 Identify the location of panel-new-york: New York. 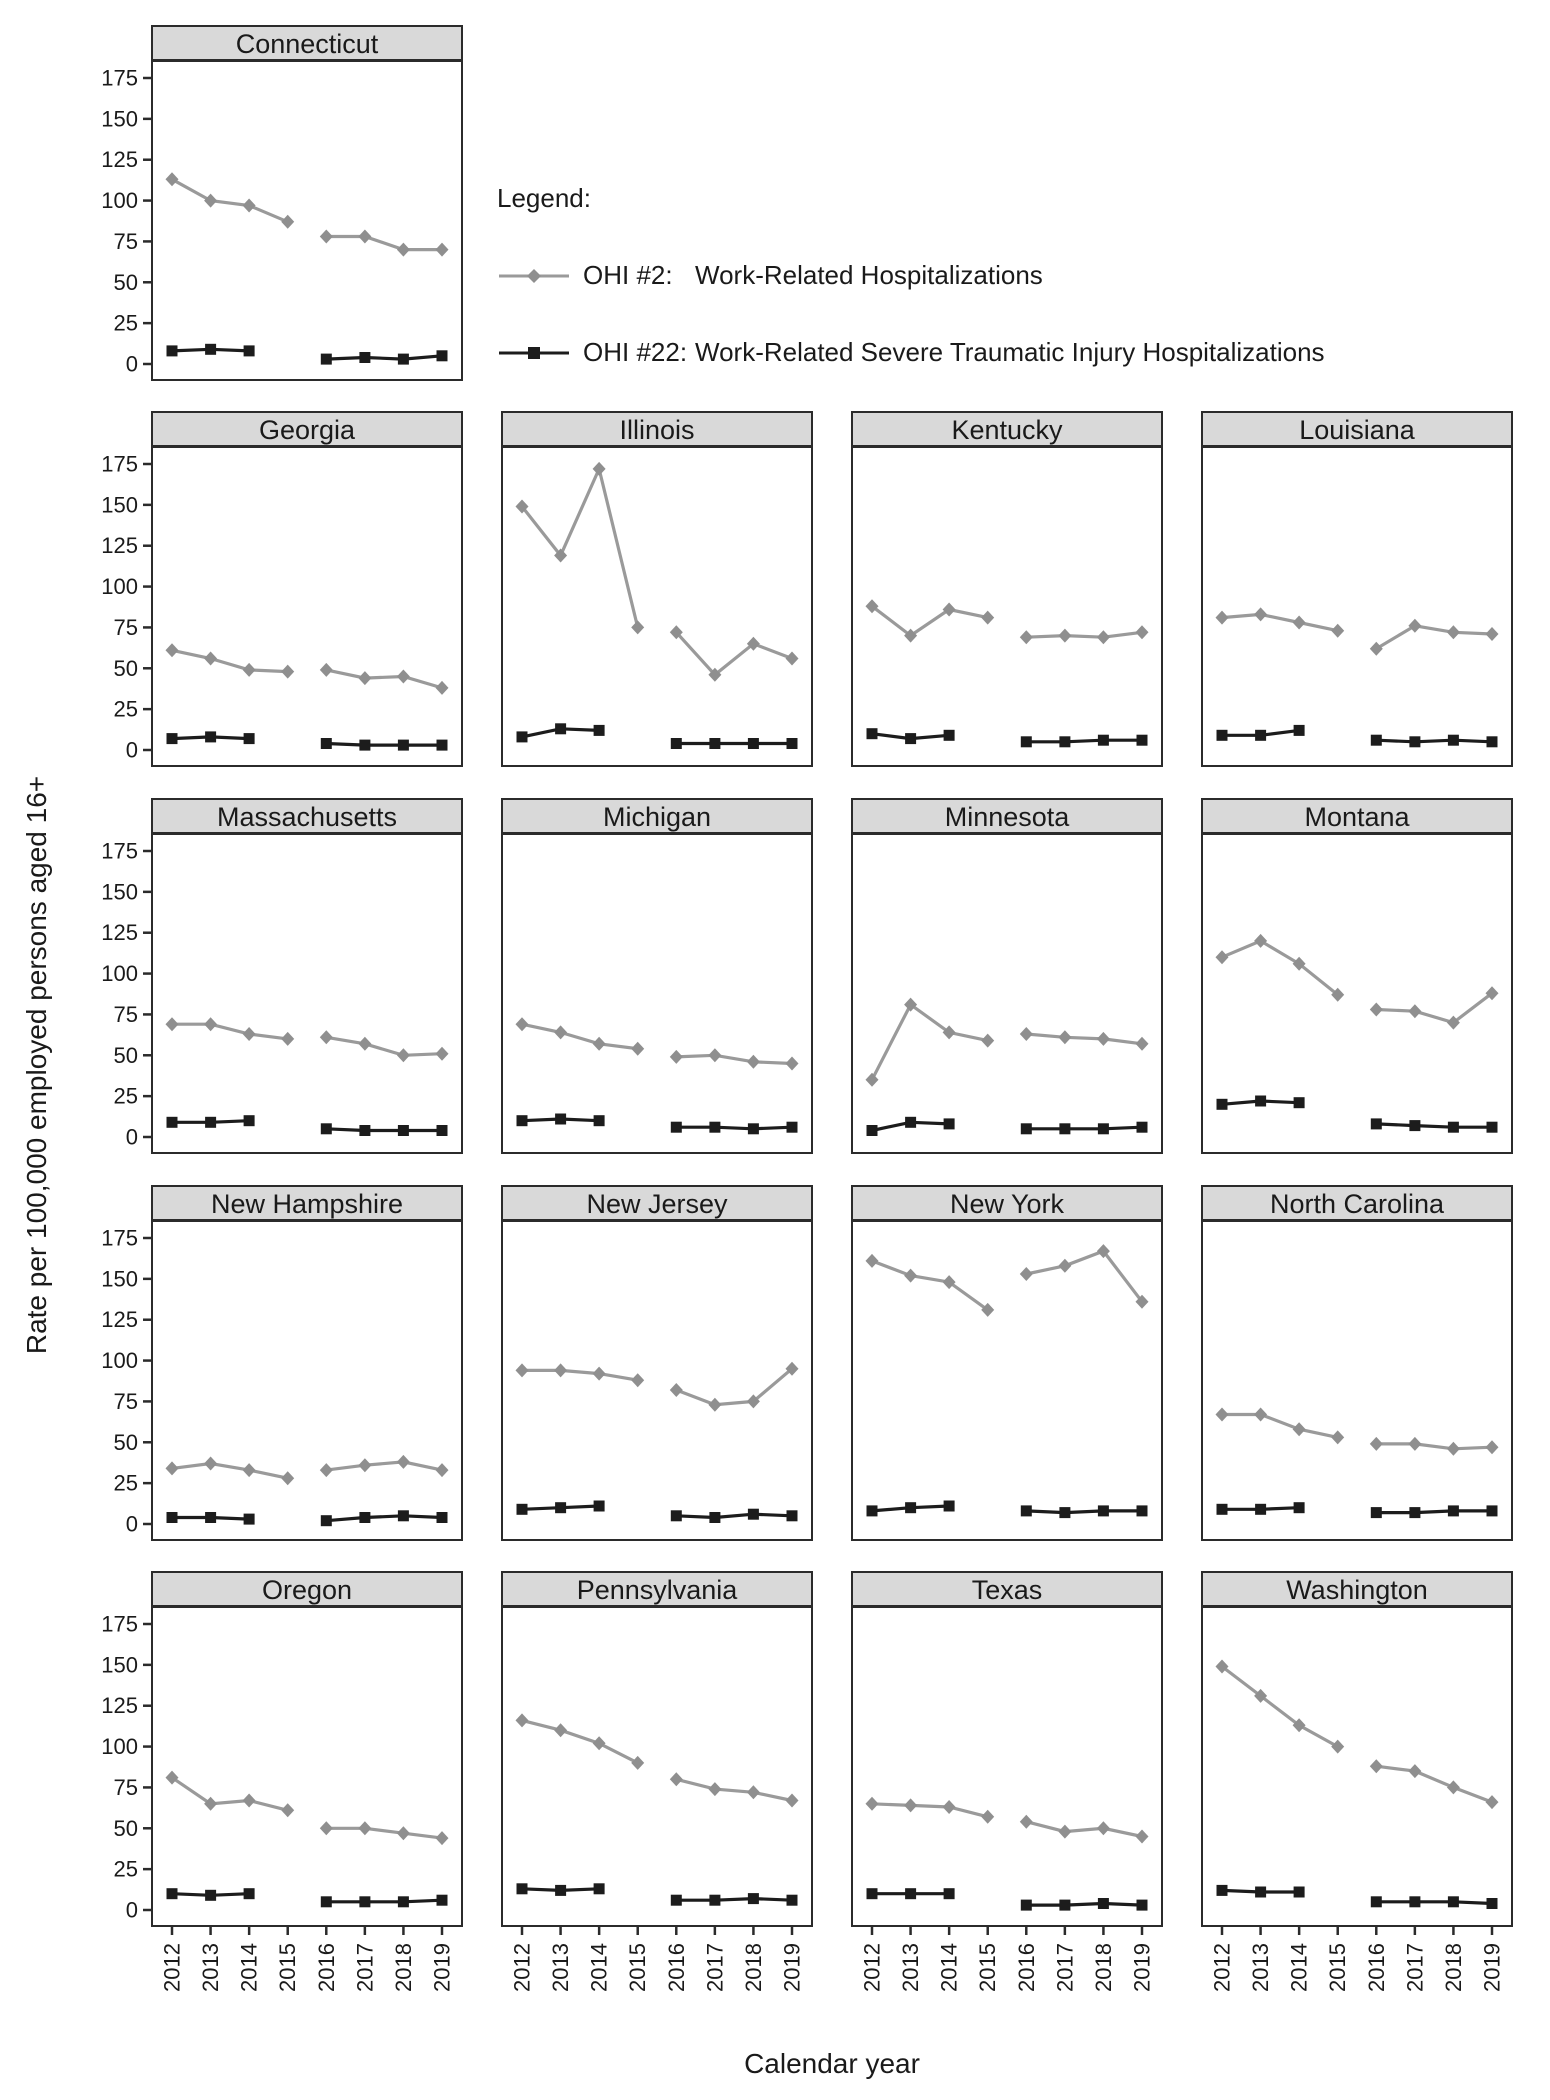
(1007, 1363).